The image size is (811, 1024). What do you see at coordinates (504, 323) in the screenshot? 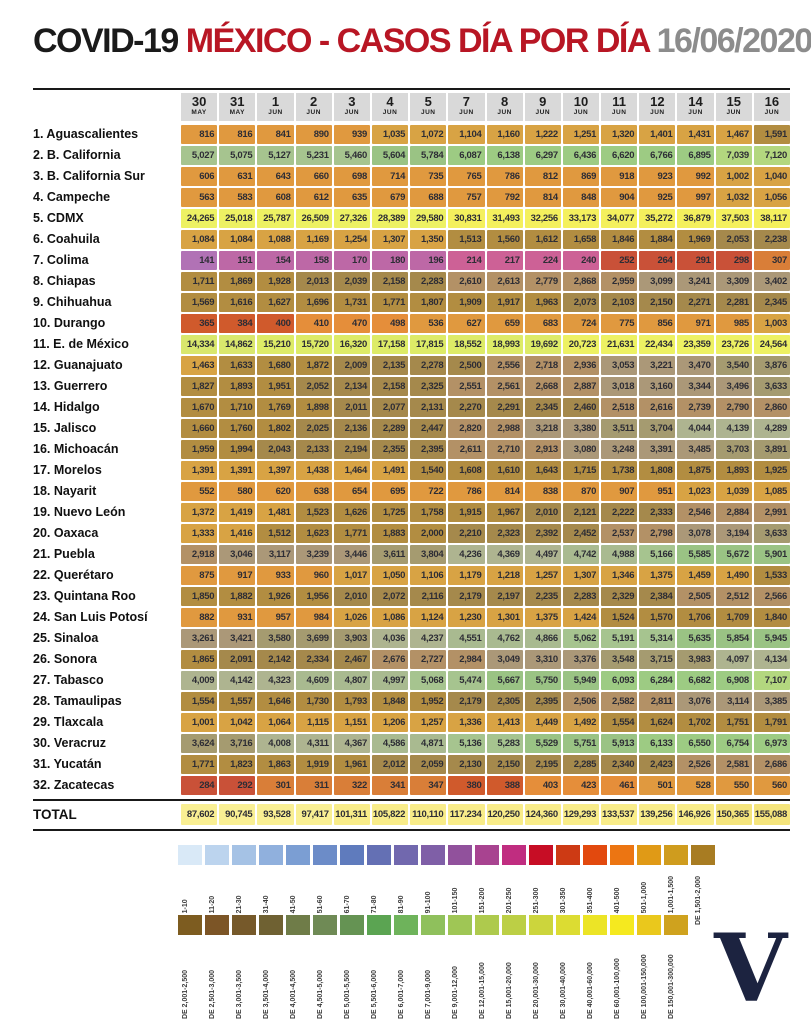
I see `case-cell: 659` at bounding box center [504, 323].